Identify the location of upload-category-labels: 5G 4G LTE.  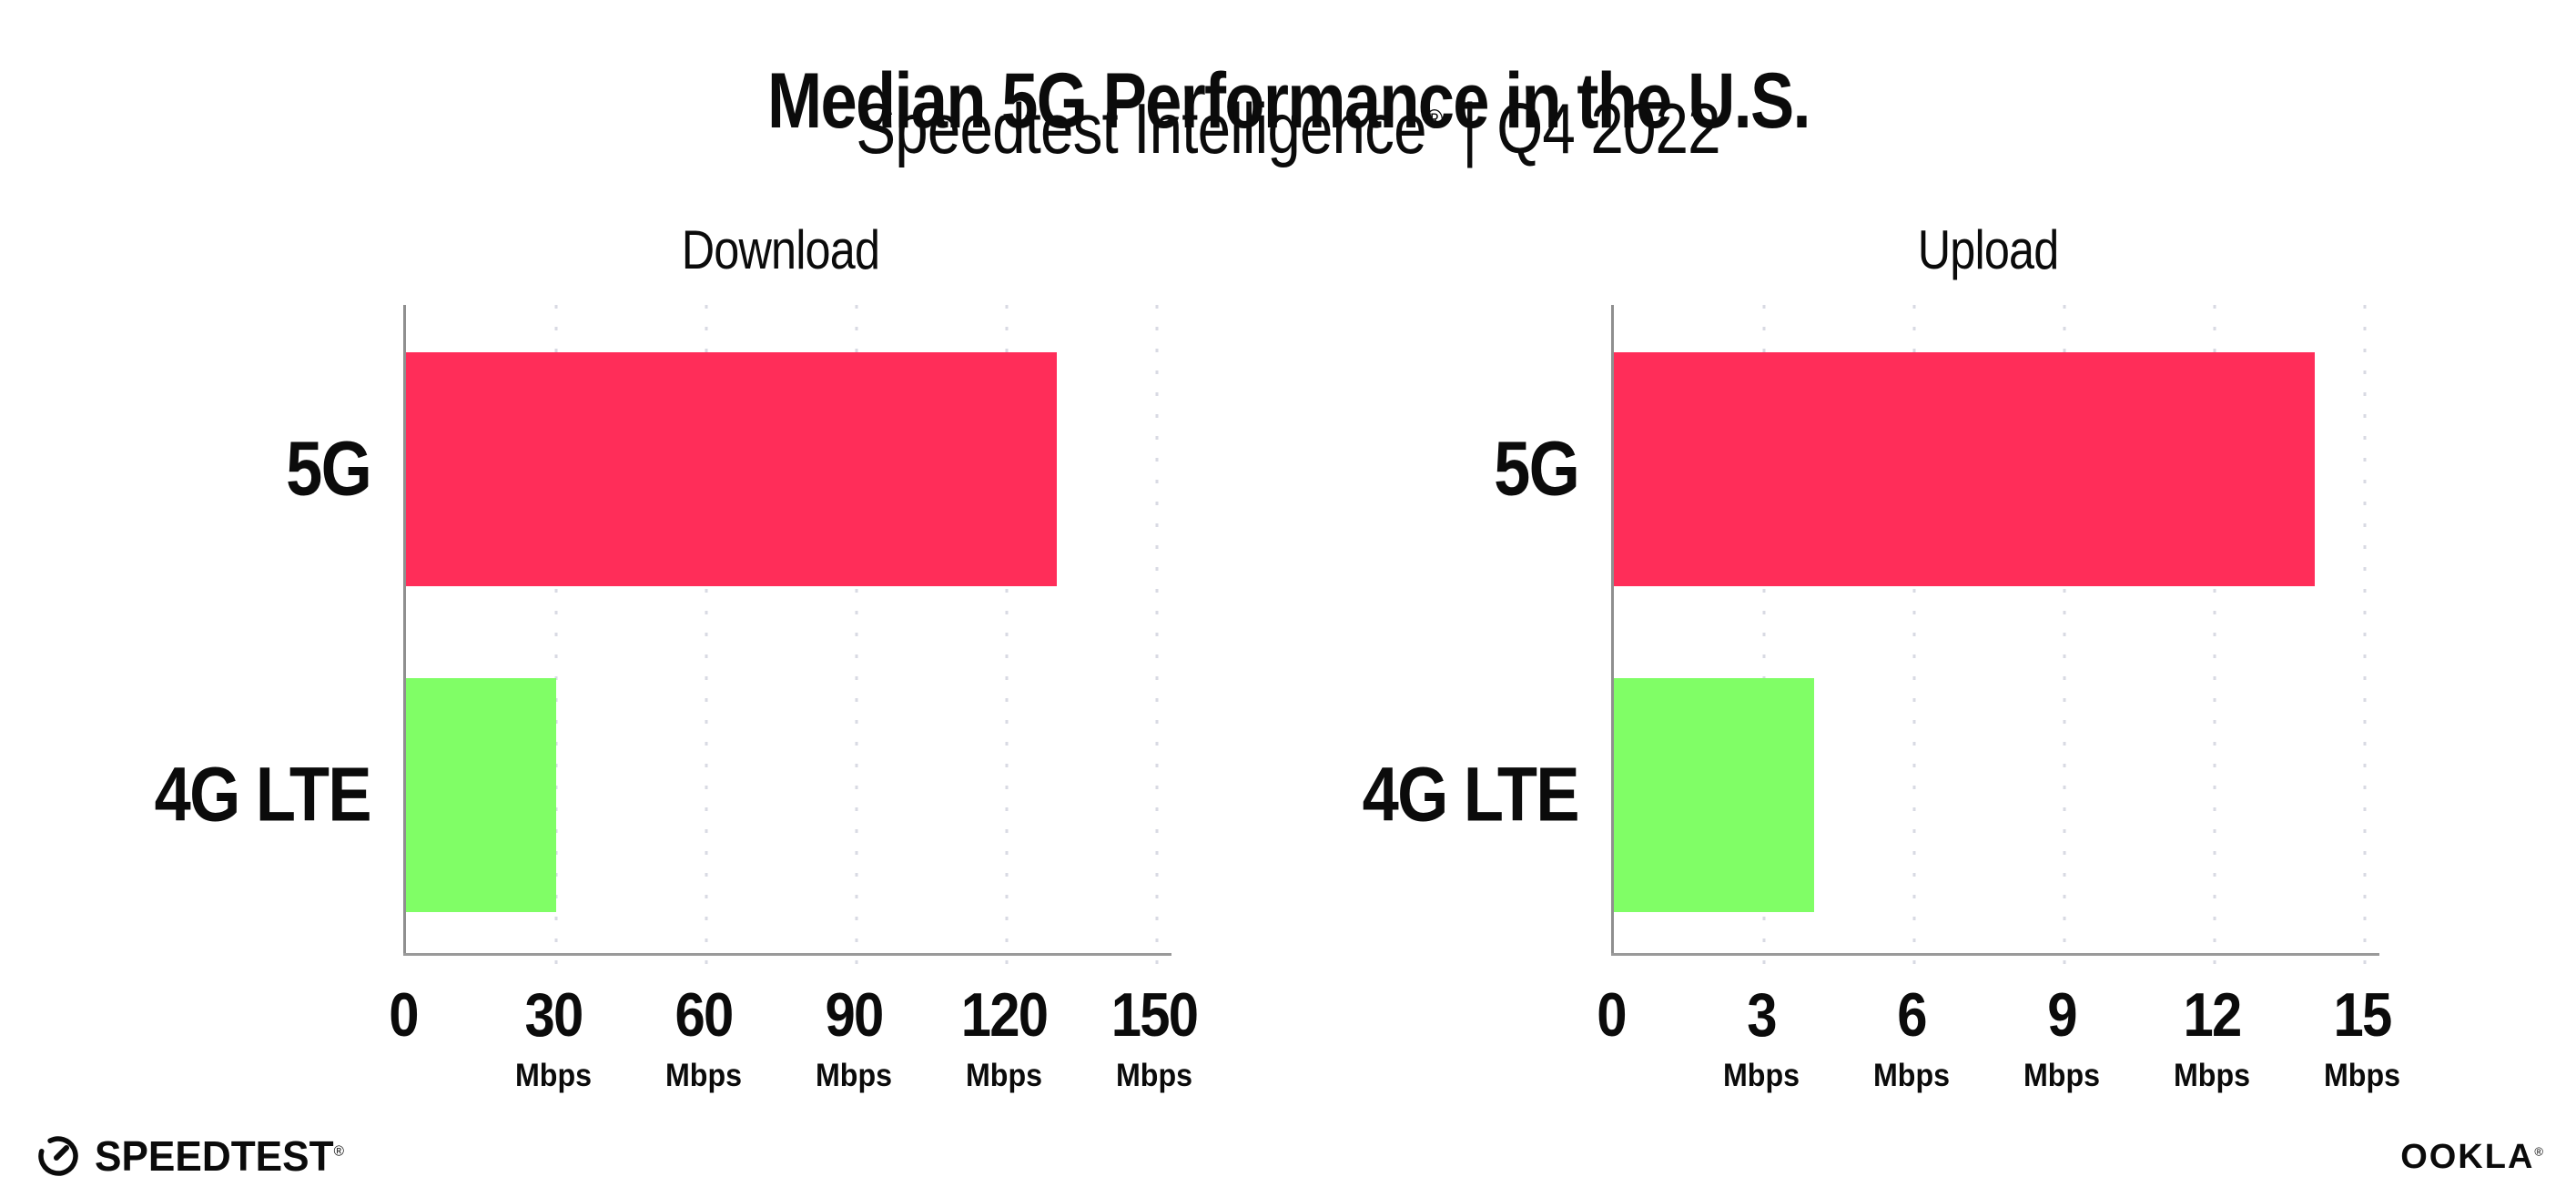
(1462, 629).